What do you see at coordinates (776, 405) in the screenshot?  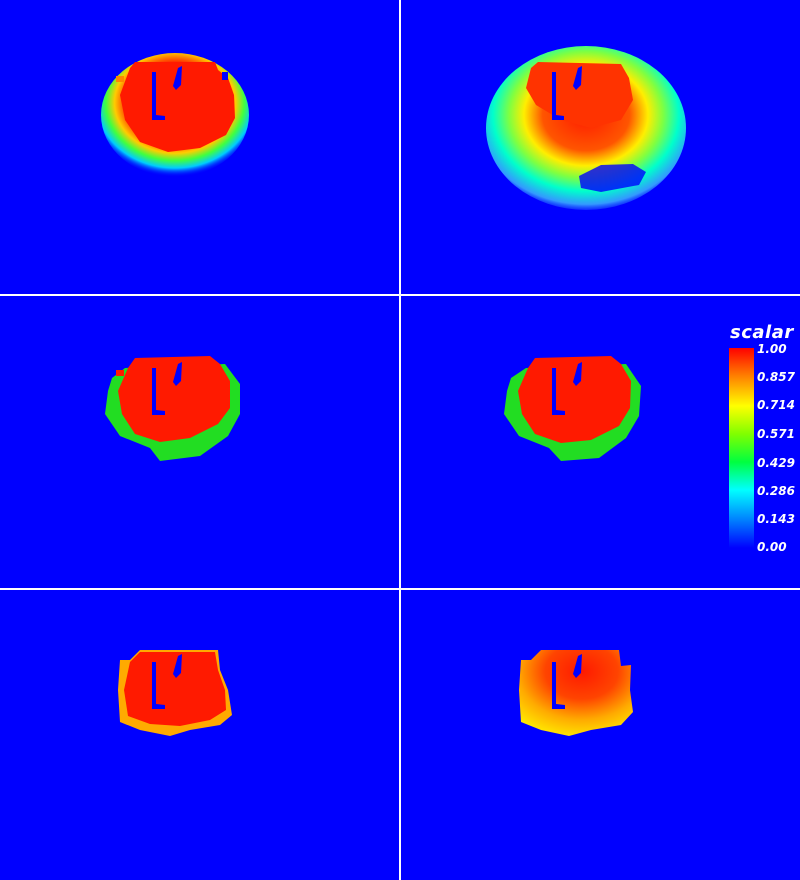 I see `legend-tick: 0.714` at bounding box center [776, 405].